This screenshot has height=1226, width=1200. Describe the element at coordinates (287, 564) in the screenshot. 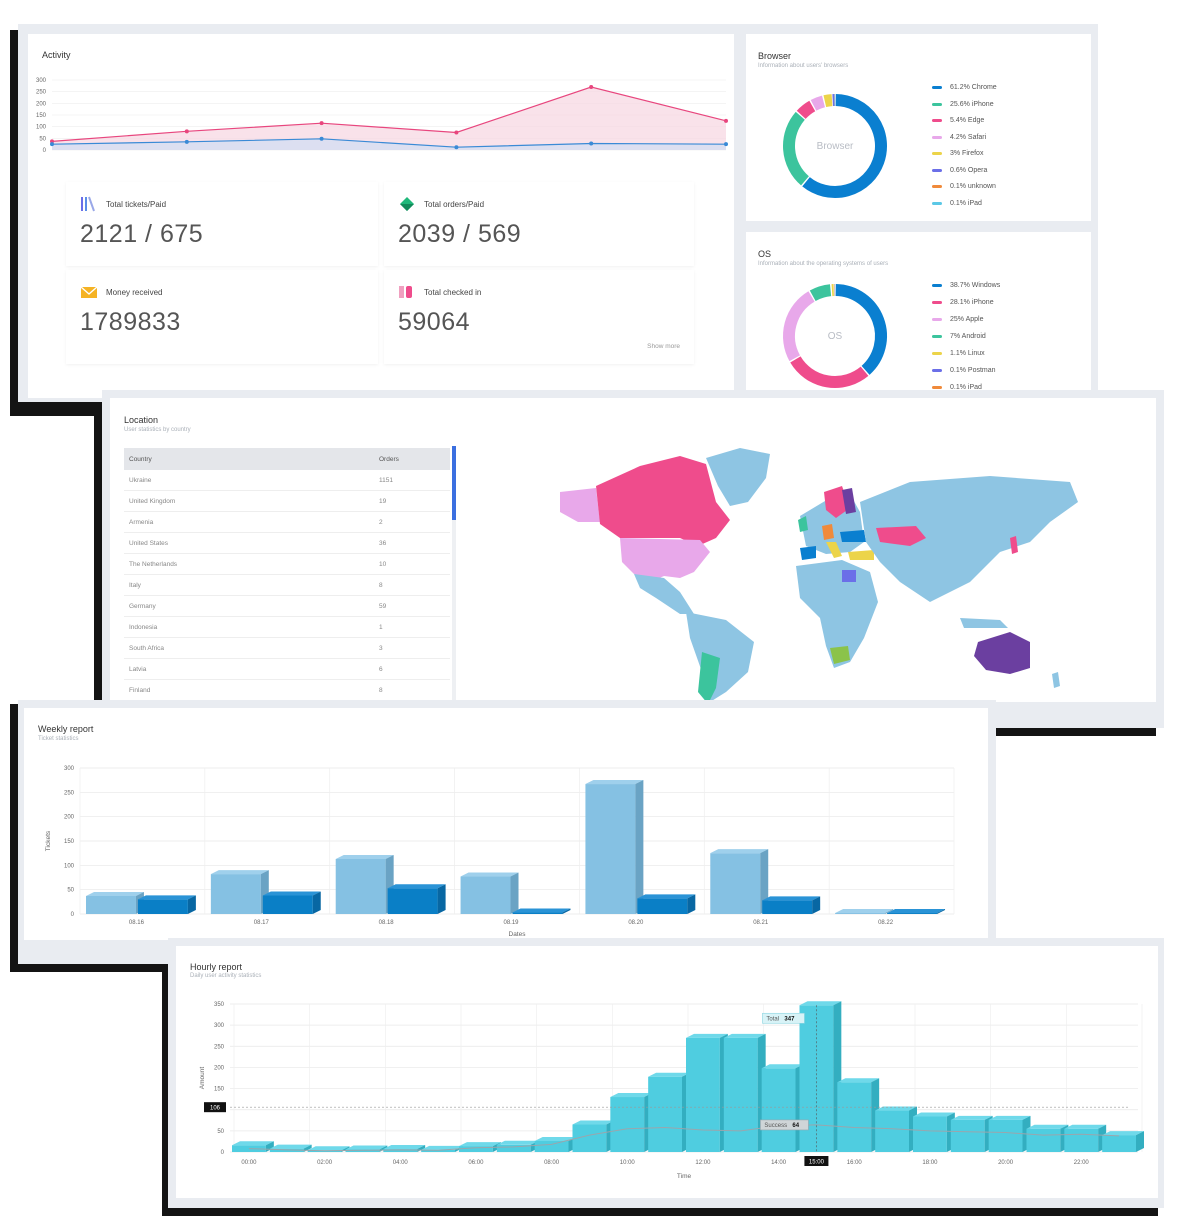

I see `table-row: The Netherlands 10` at that location.